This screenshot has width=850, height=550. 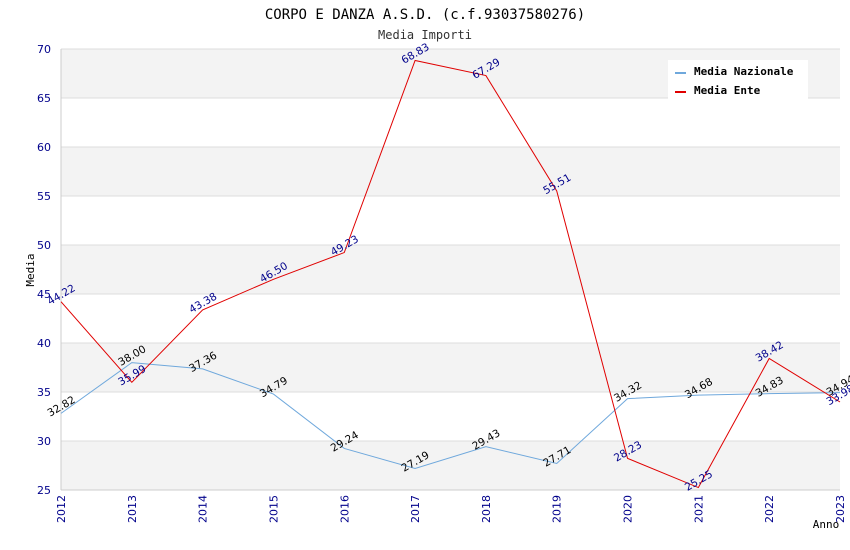 What do you see at coordinates (44, 49) in the screenshot?
I see `y-tick-label: 70` at bounding box center [44, 49].